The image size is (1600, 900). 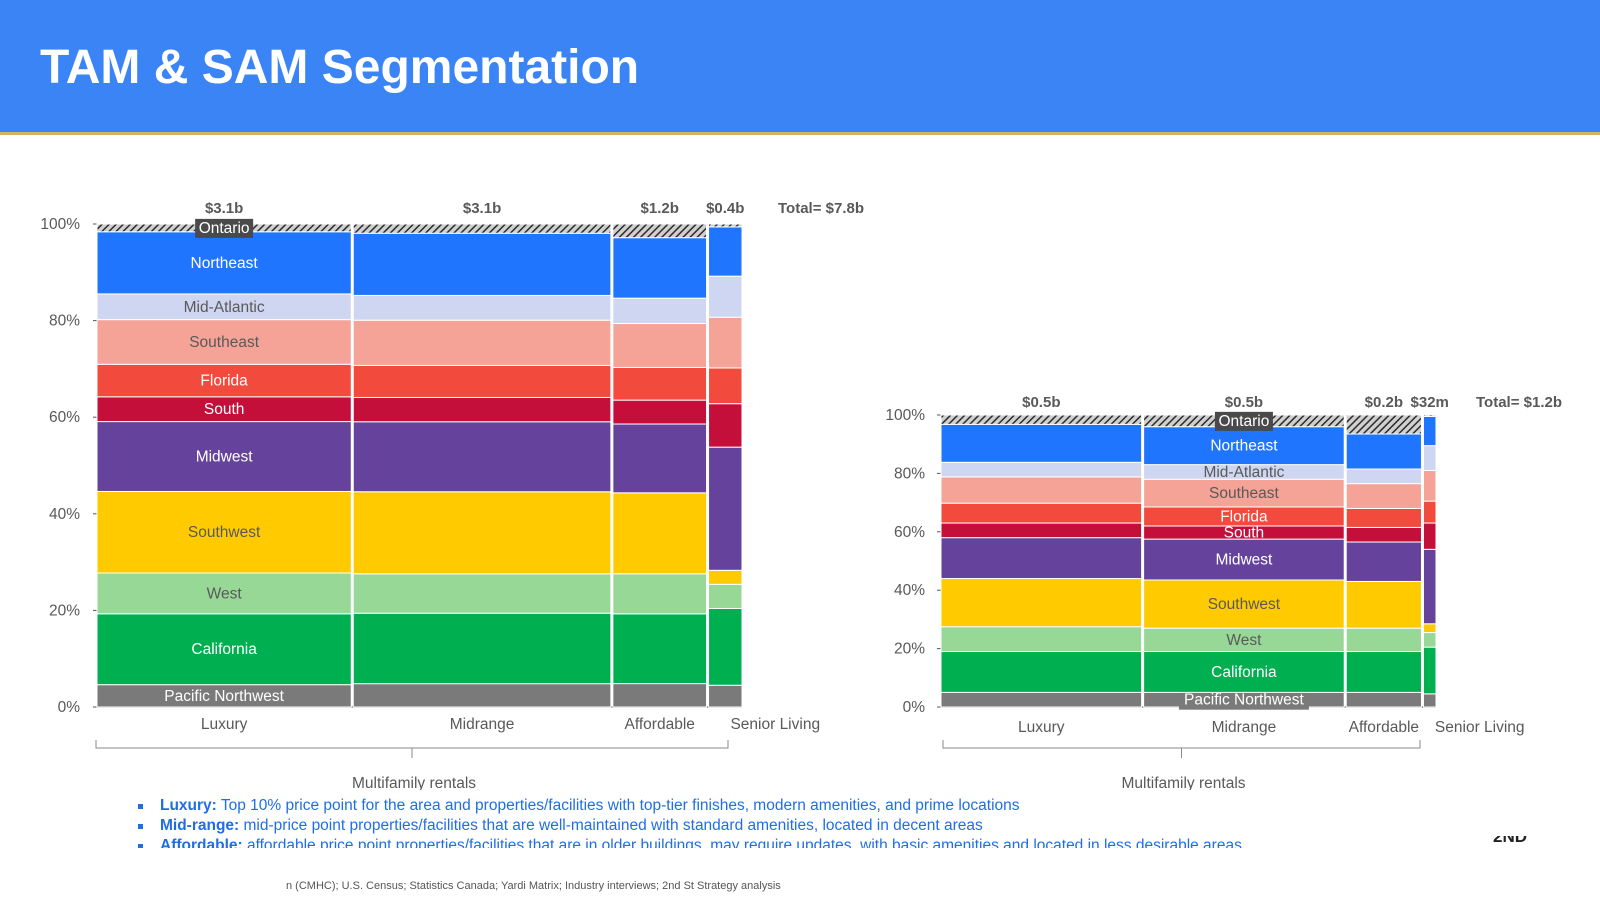 What do you see at coordinates (909, 473) in the screenshot?
I see `y-tick-label: 80%` at bounding box center [909, 473].